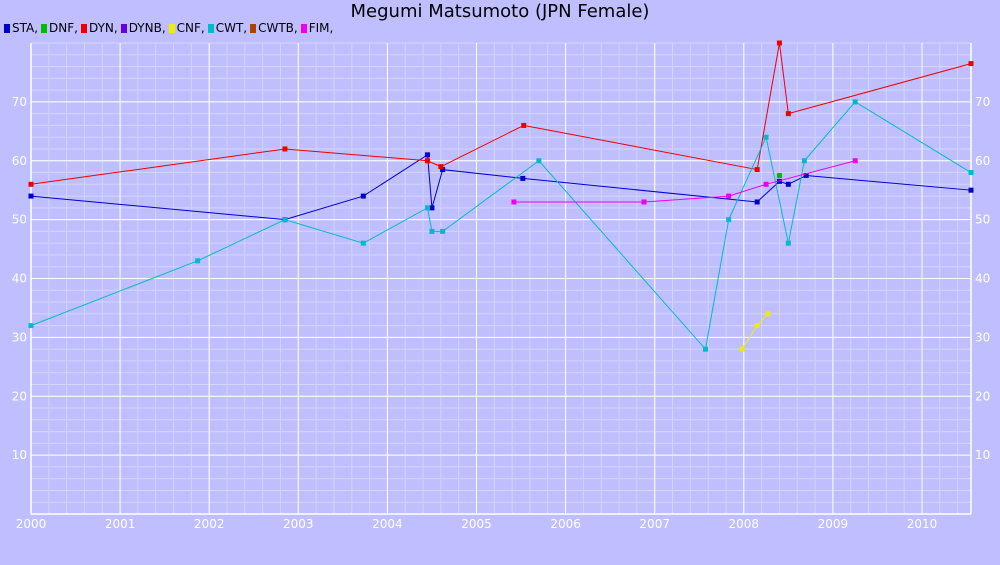  Describe the element at coordinates (231, 28) in the screenshot. I see `legend-label: CWT,` at that location.